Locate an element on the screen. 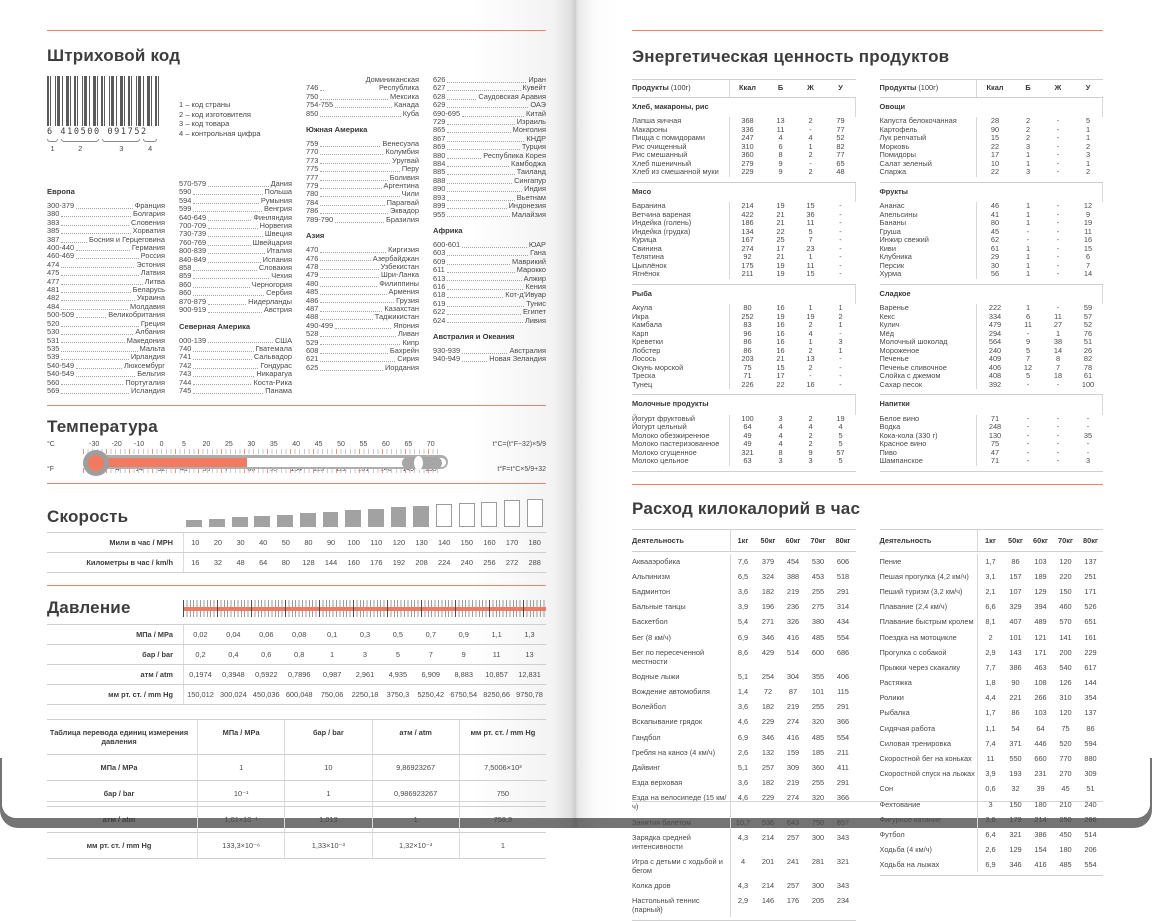 The height and width of the screenshot is (921, 1152). activity-value: 1,8 is located at coordinates (990, 682).